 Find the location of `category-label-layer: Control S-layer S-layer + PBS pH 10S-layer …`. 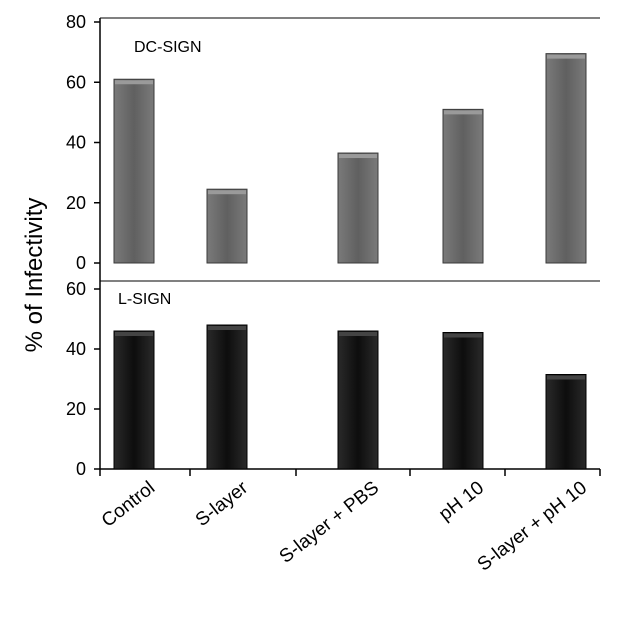

category-label-layer: Control S-layer S-layer + PBS pH 10S-layer … is located at coordinates (344, 526).